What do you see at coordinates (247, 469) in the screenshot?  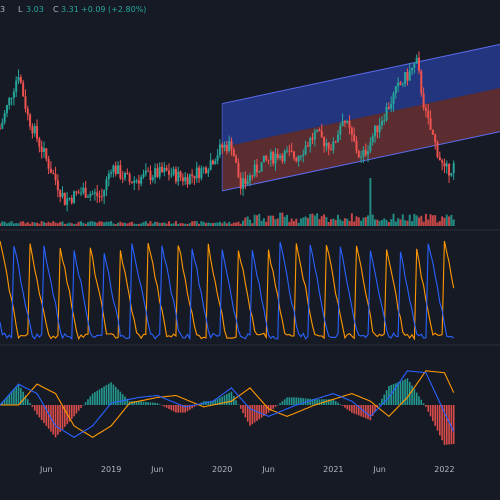 I see `time-axis: Jun 2019 Jun 2020 Jun 2021 Jun 2022` at bounding box center [247, 469].